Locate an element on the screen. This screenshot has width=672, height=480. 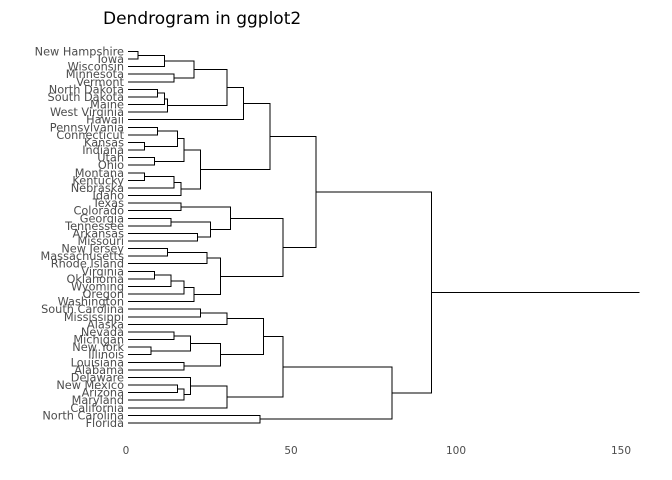
branch-m36 is located at coordinates (151, 336).